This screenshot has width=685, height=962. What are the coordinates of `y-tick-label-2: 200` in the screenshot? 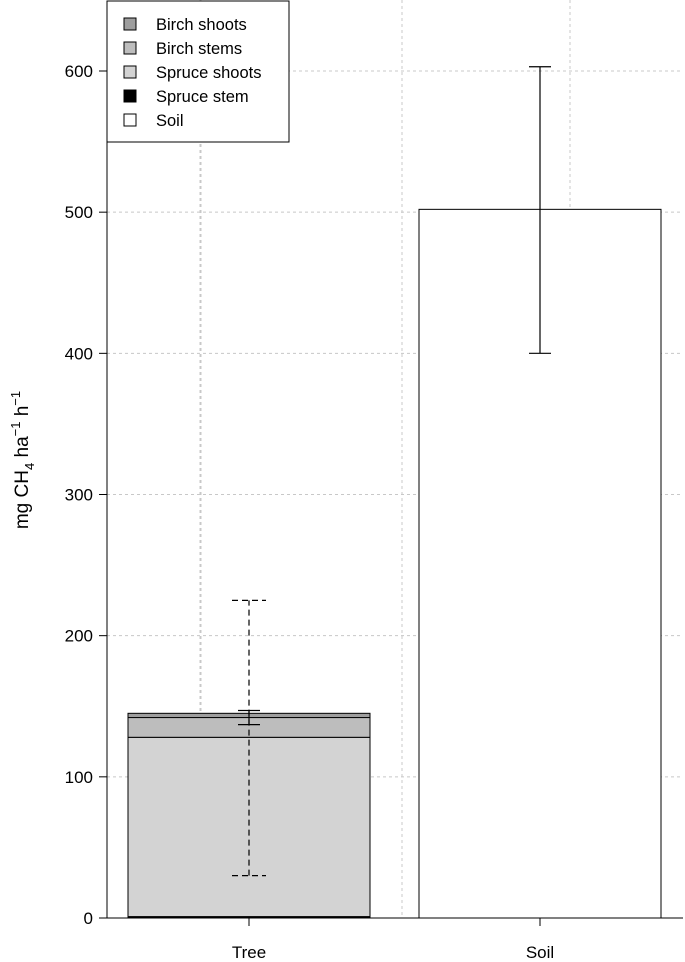 It's located at (79, 636).